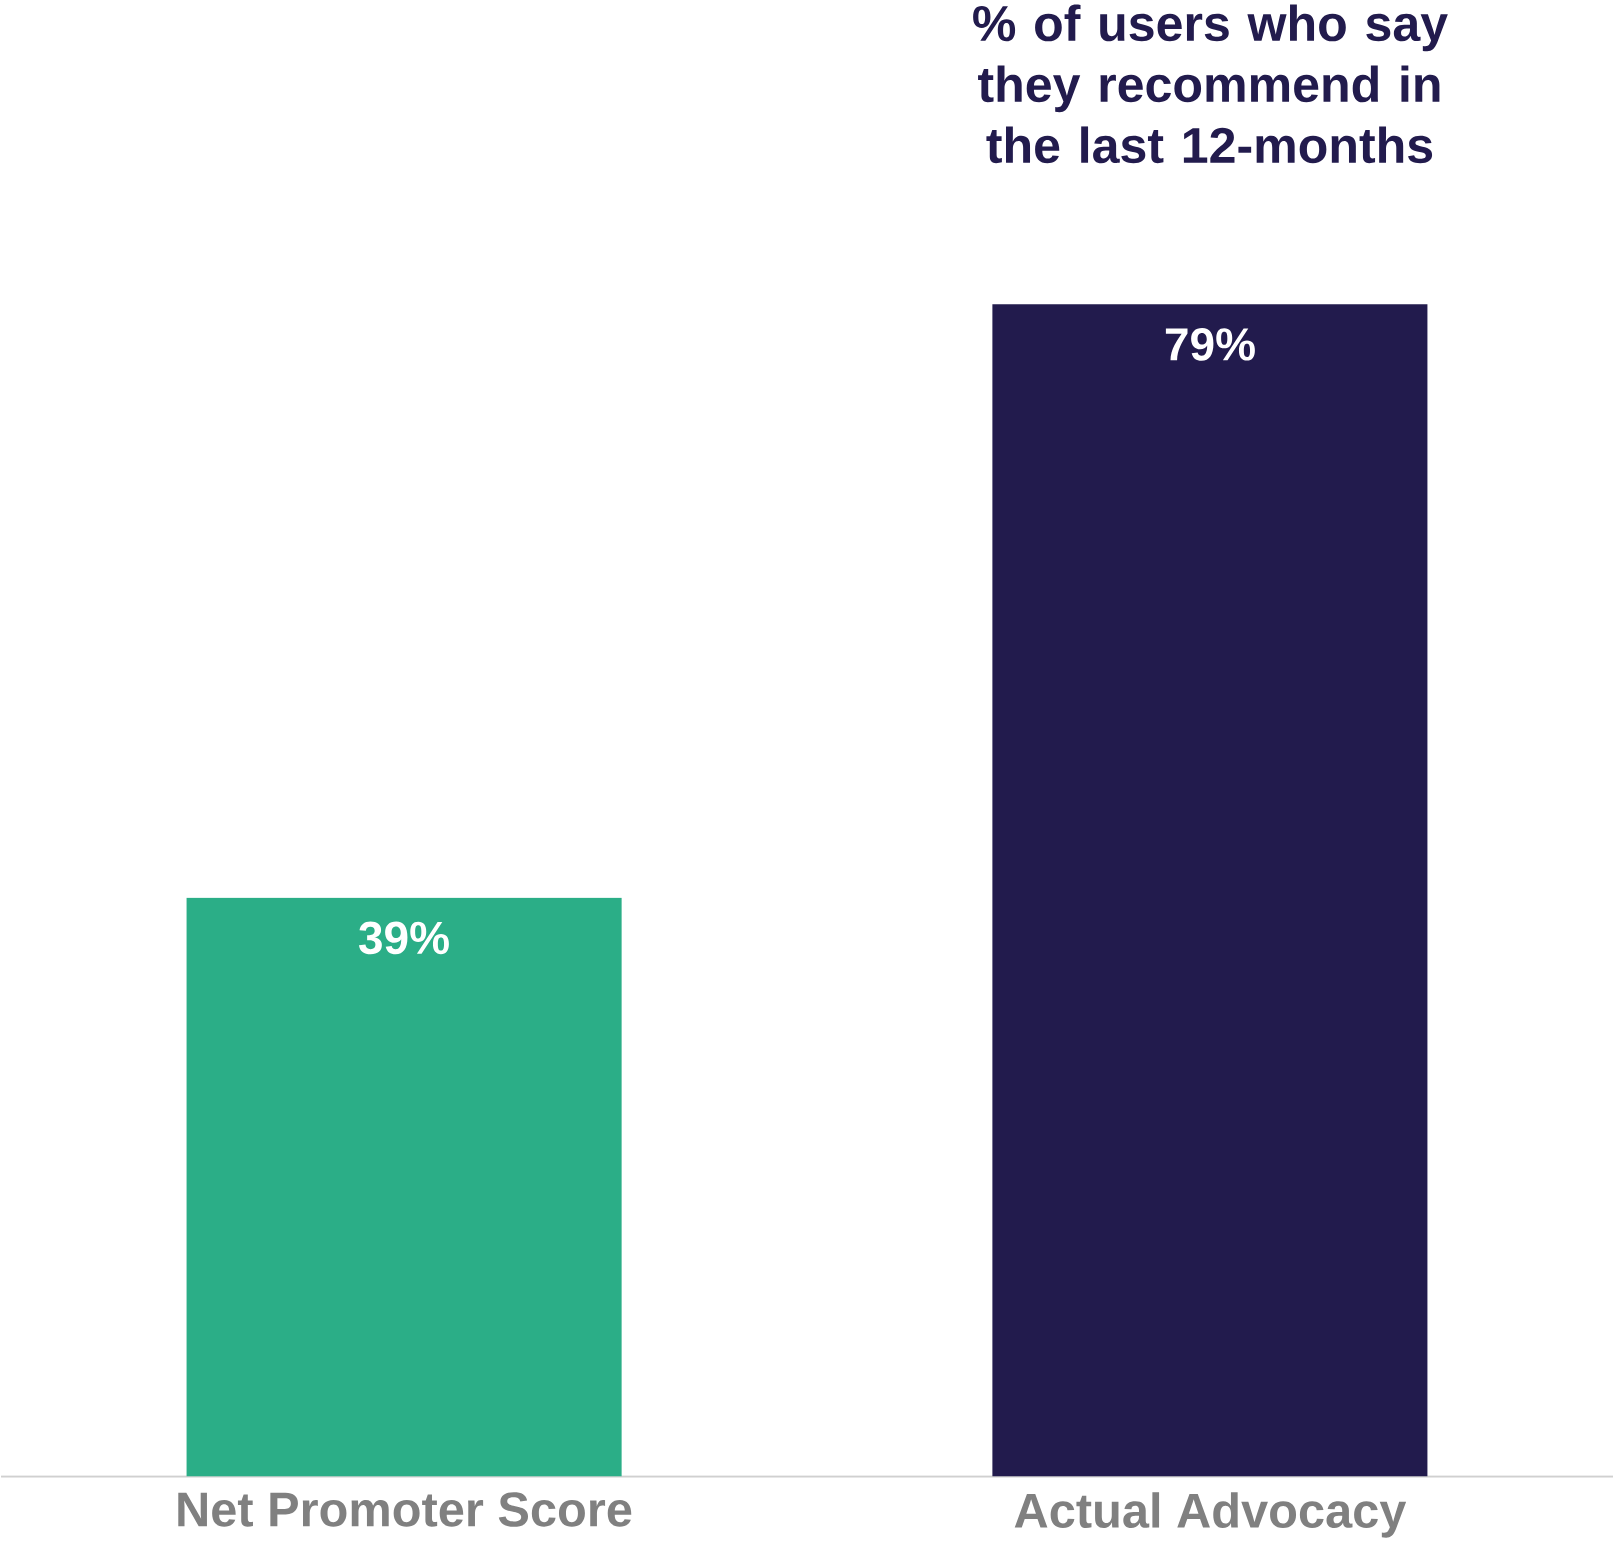 This screenshot has height=1542, width=1614. I want to click on x-tick-label: Actual Advocacy, so click(1210, 1515).